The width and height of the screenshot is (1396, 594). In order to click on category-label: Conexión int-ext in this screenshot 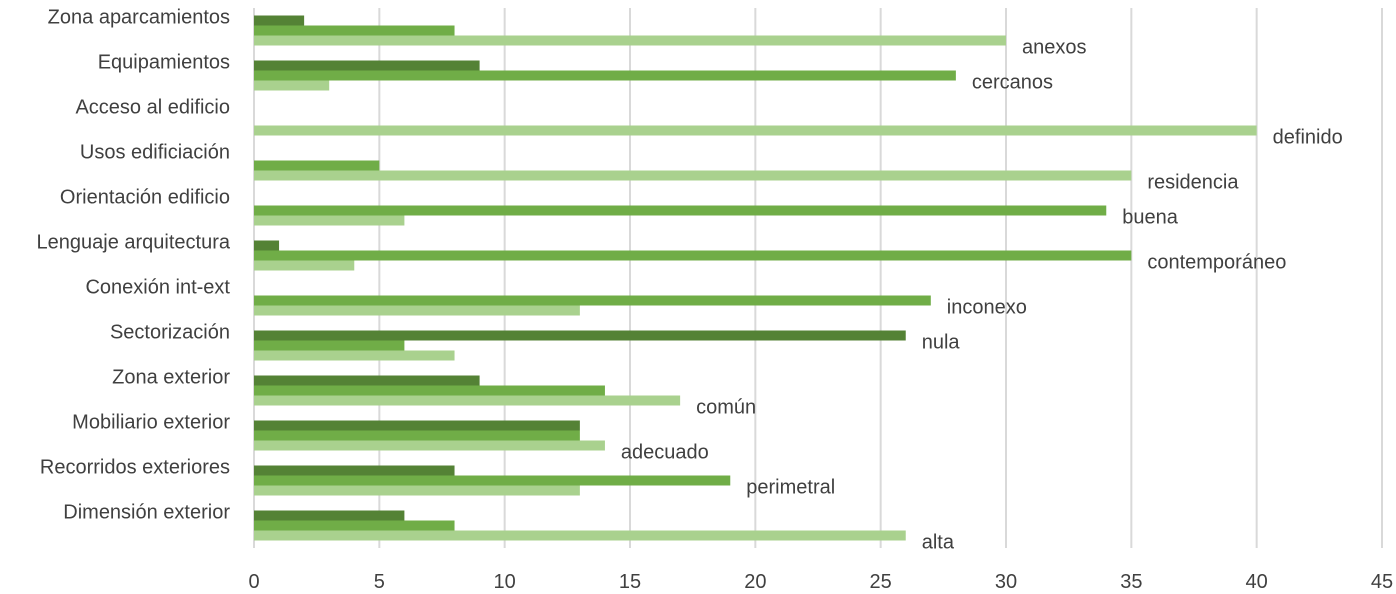, I will do `click(157, 288)`.